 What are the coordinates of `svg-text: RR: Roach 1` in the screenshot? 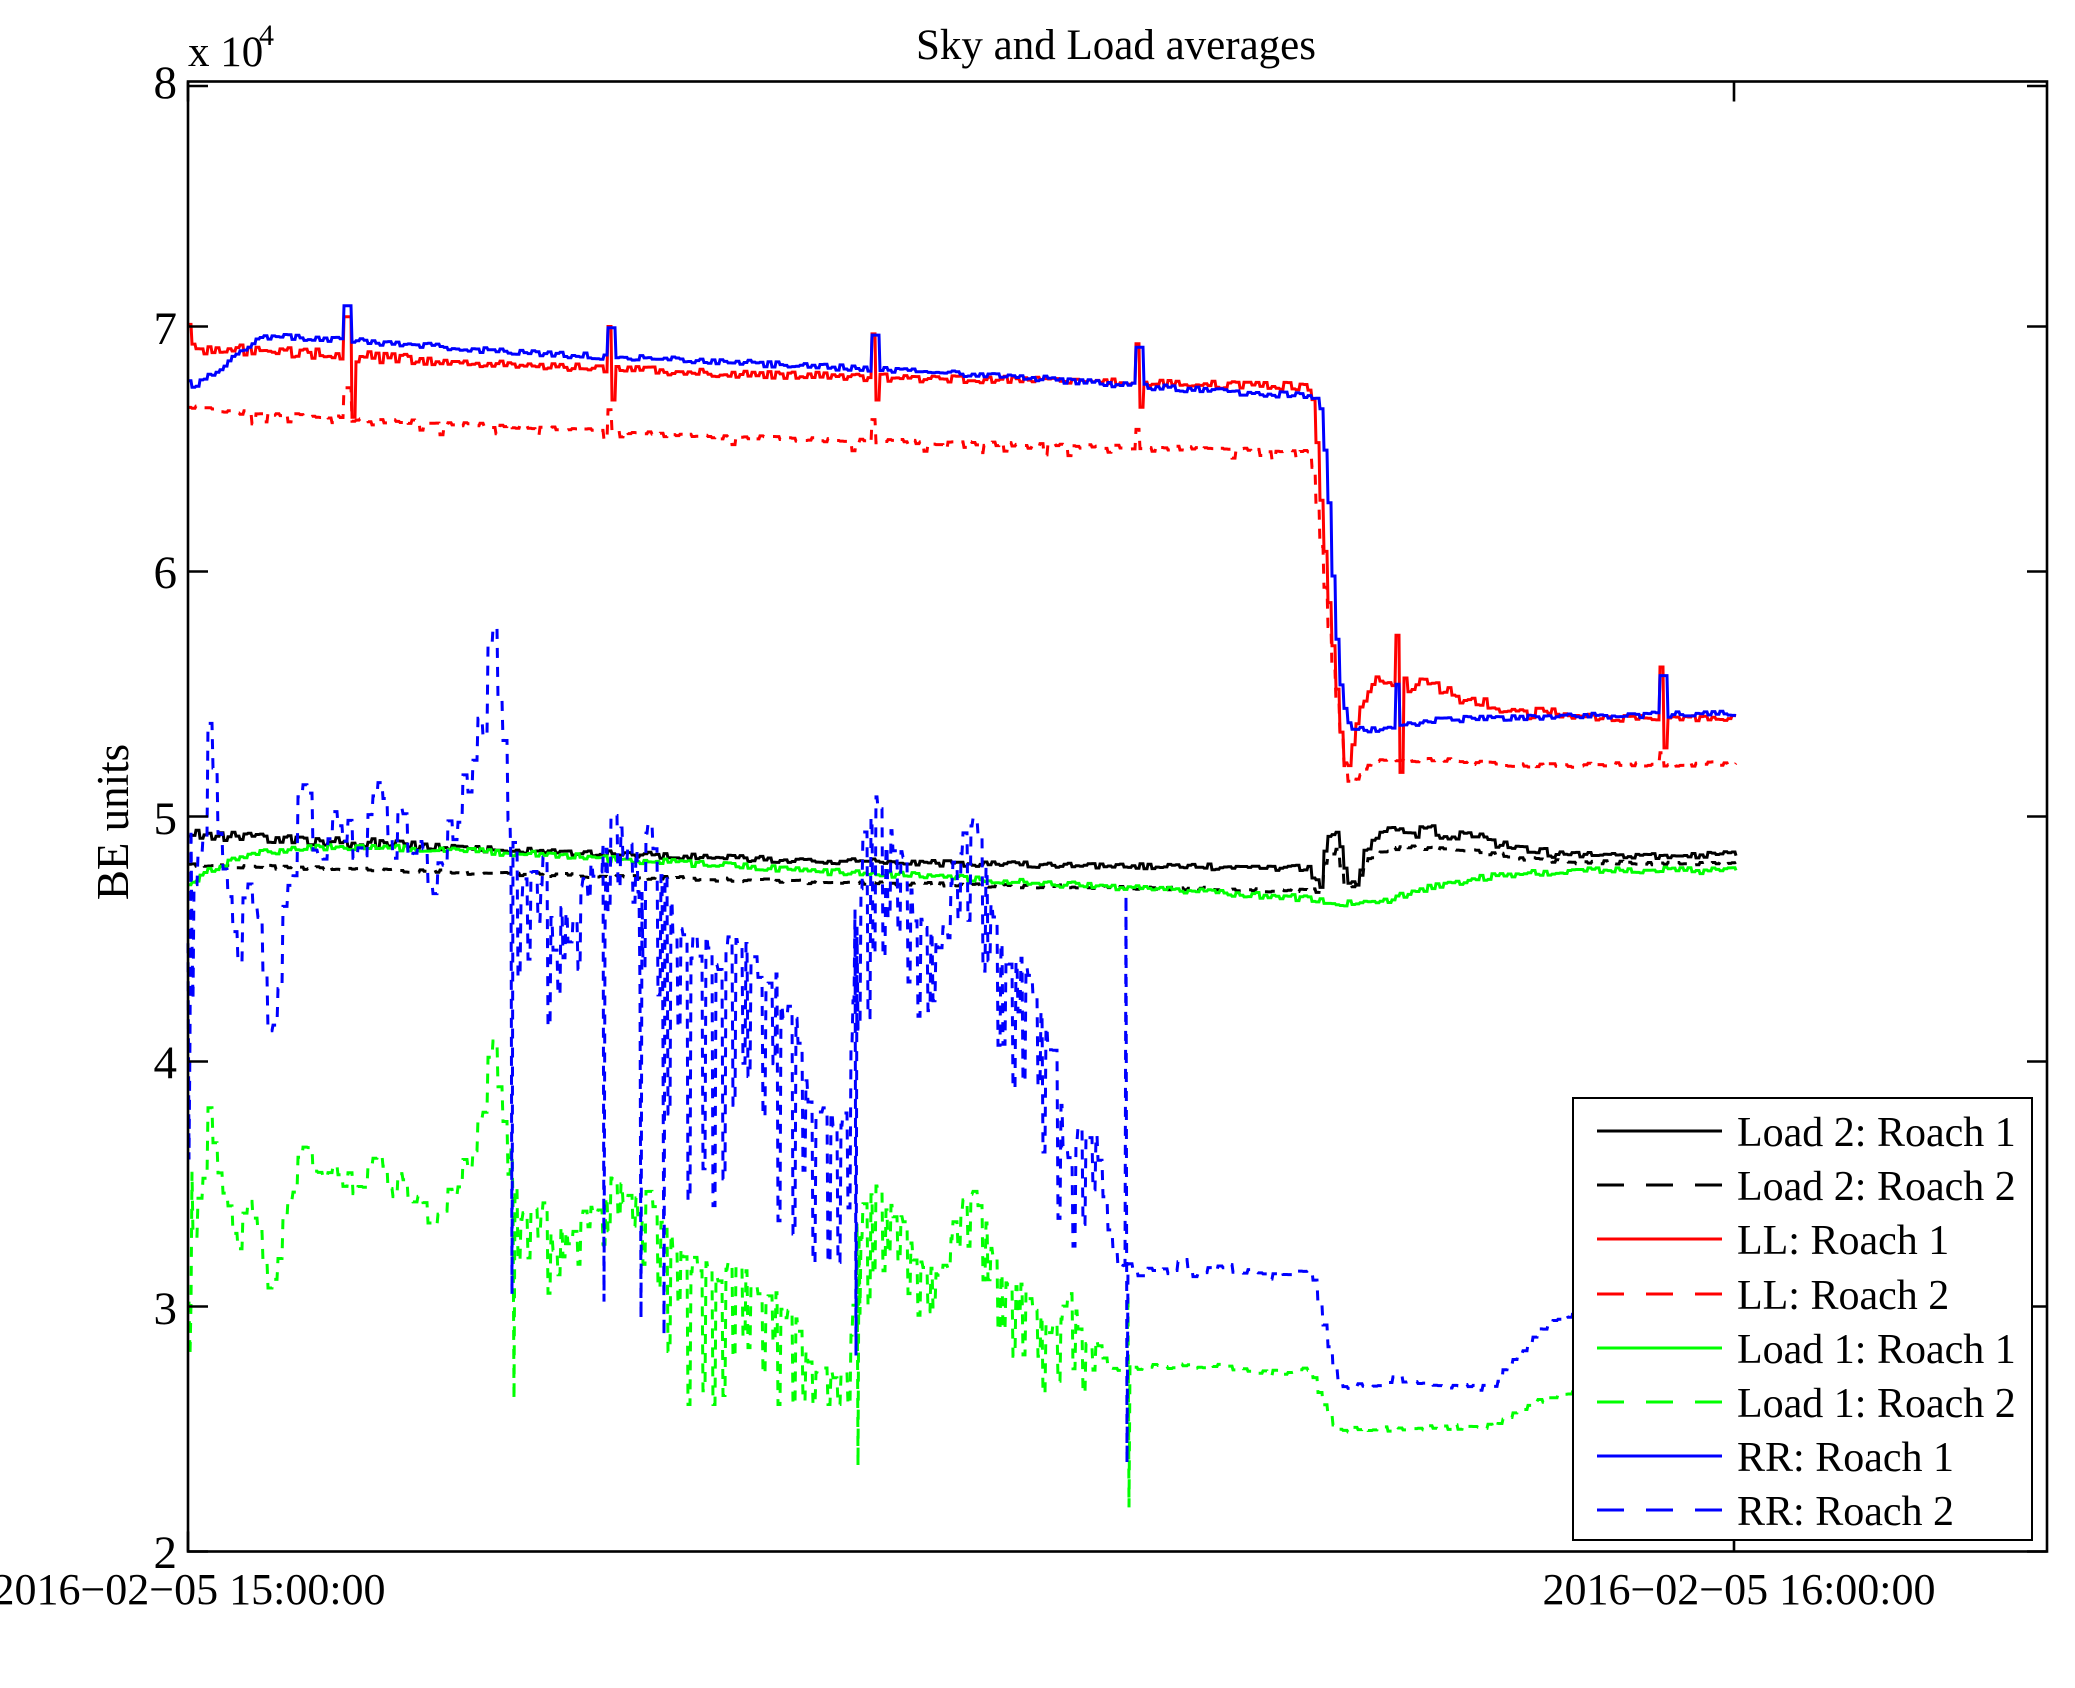 It's located at (1845, 1458).